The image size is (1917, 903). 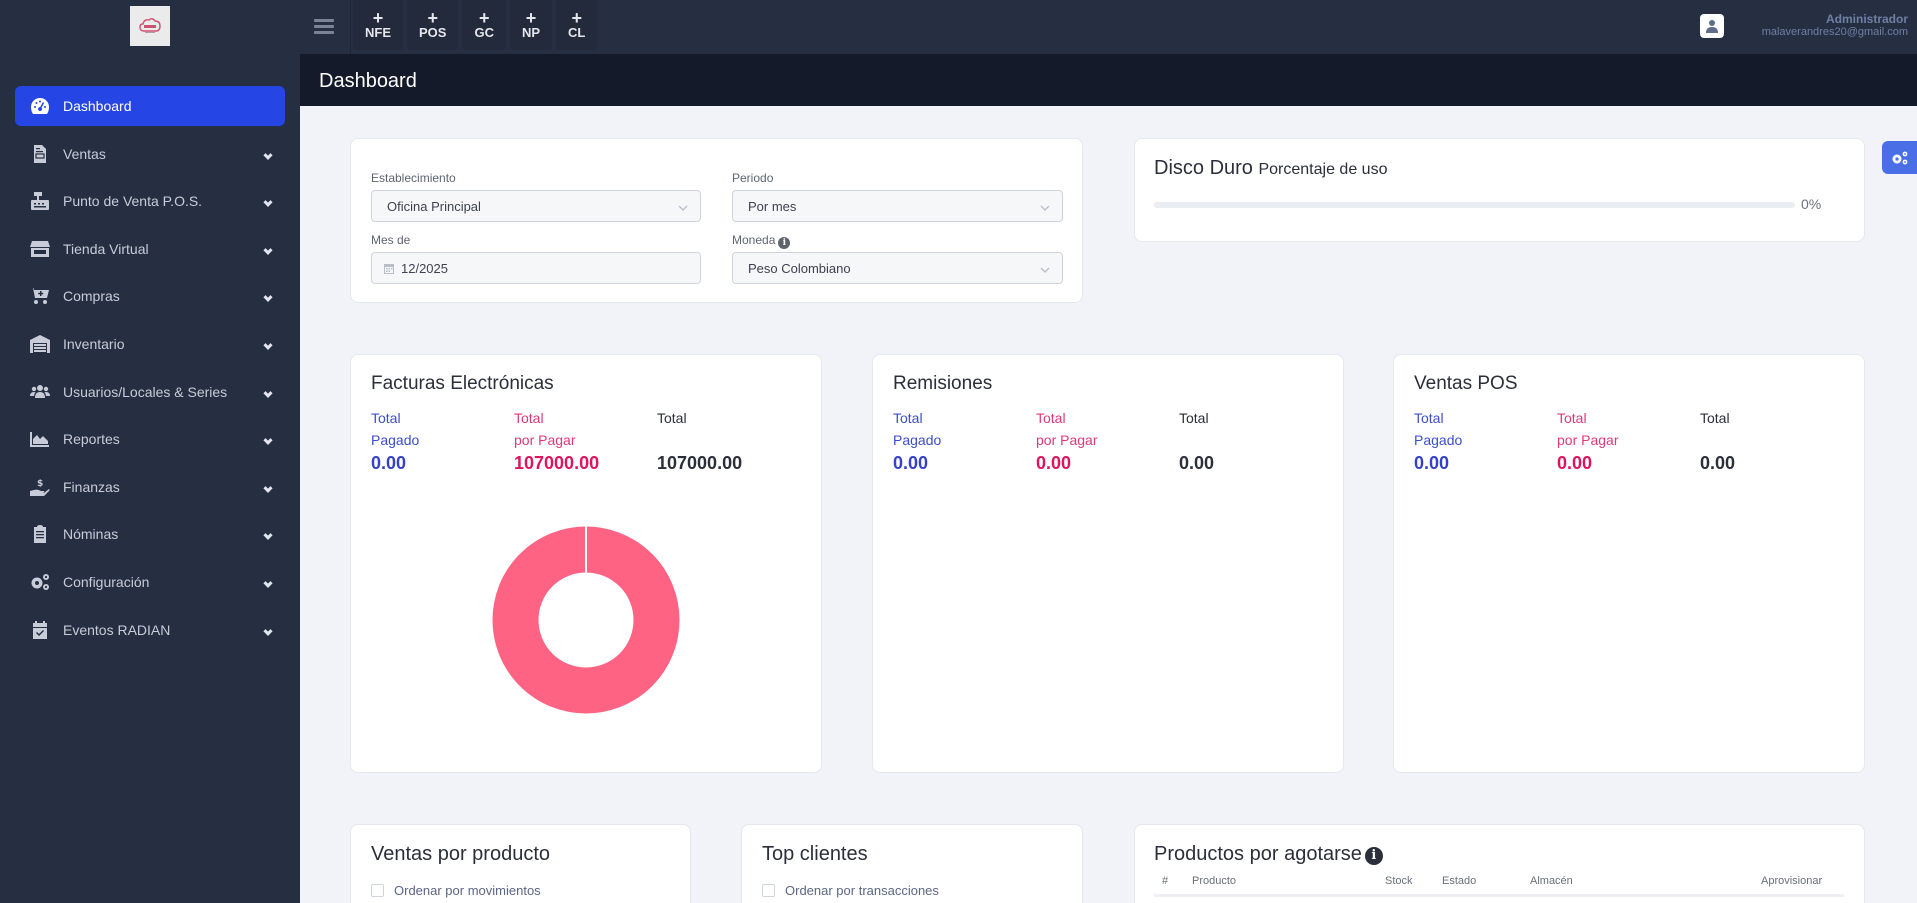 What do you see at coordinates (150, 201) in the screenshot?
I see `sidebar-item-punto-de-venta: Punto de Venta P.O.S.` at bounding box center [150, 201].